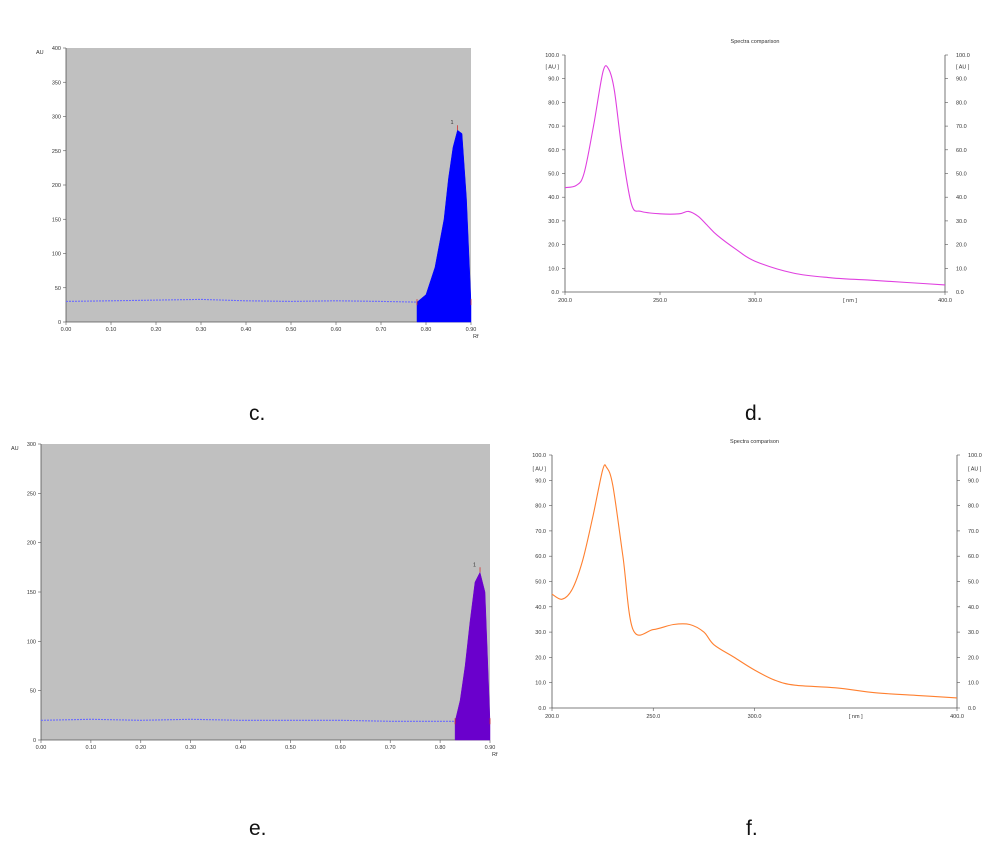 Image resolution: width=1000 pixels, height=857 pixels. I want to click on x-tick-label-f-2: 300.0, so click(755, 717).